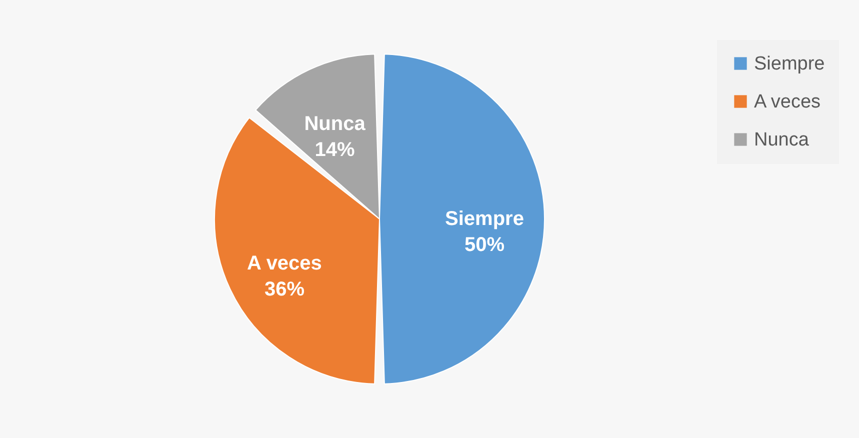 Image resolution: width=859 pixels, height=438 pixels. I want to click on legend-label: Siempre, so click(789, 64).